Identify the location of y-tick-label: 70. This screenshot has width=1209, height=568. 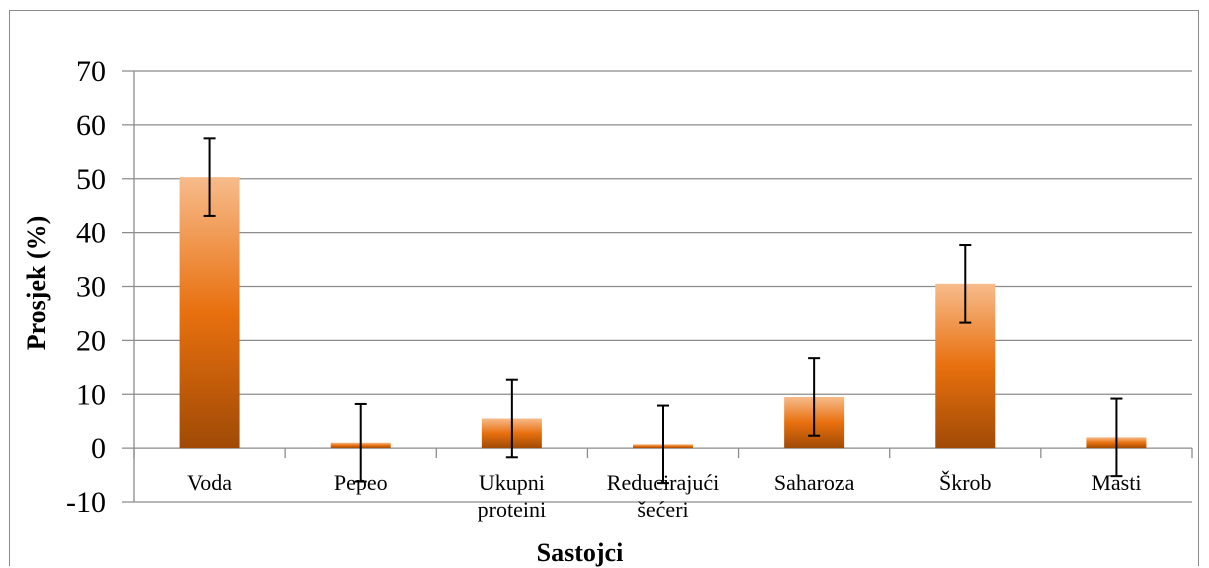
(91, 71).